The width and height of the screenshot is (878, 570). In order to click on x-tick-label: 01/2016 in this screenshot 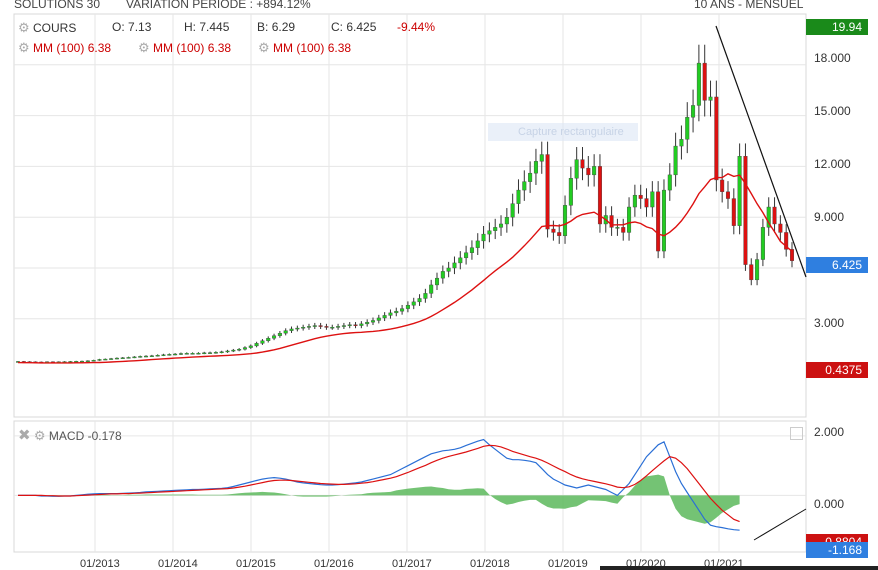, I will do `click(334, 564)`.